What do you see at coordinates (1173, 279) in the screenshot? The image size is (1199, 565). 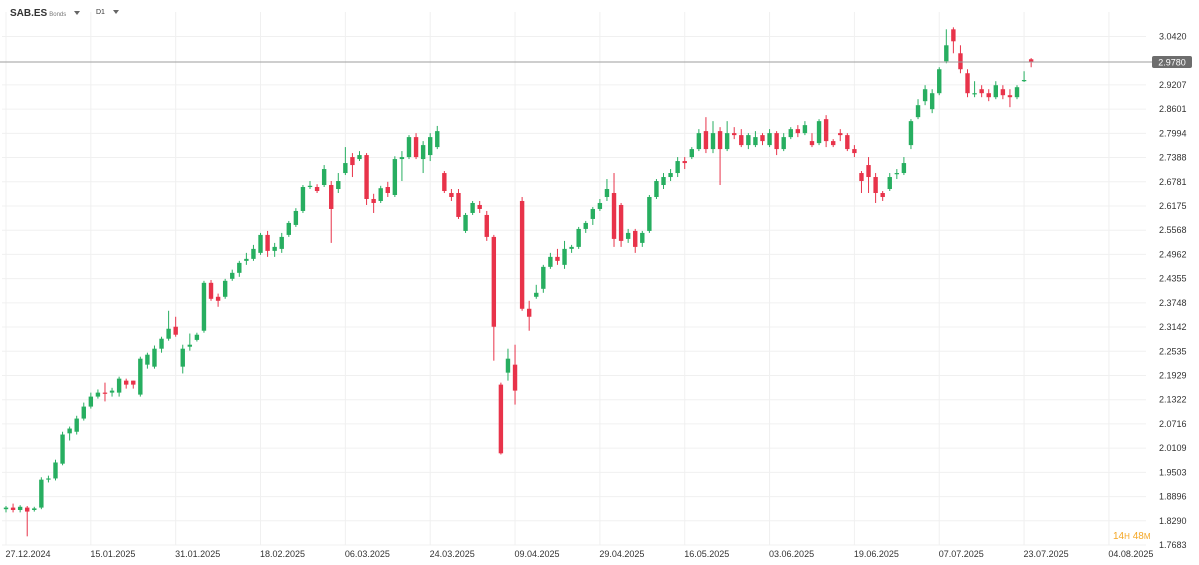 I see `y-tick-label: 2.4355` at bounding box center [1173, 279].